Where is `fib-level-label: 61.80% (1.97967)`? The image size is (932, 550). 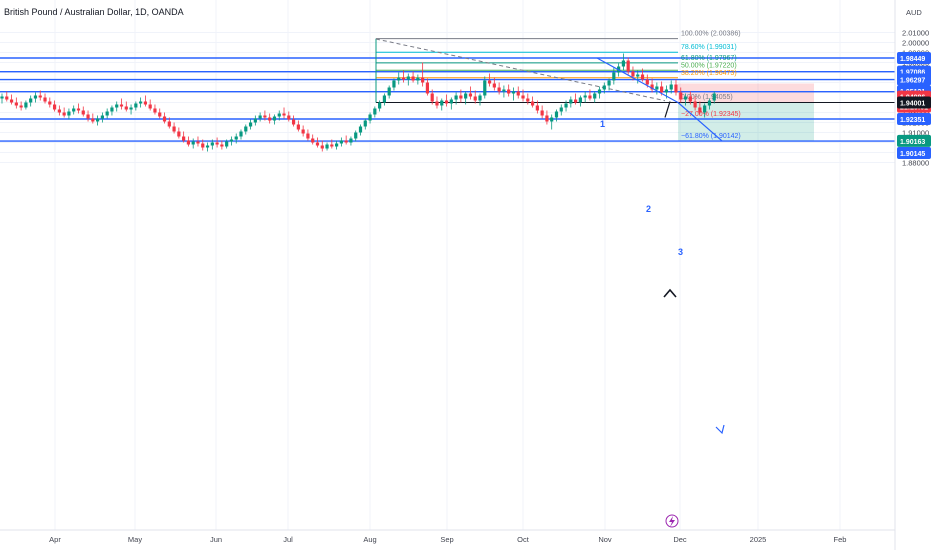
fib-level-label: 61.80% (1.97967) is located at coordinates (709, 58).